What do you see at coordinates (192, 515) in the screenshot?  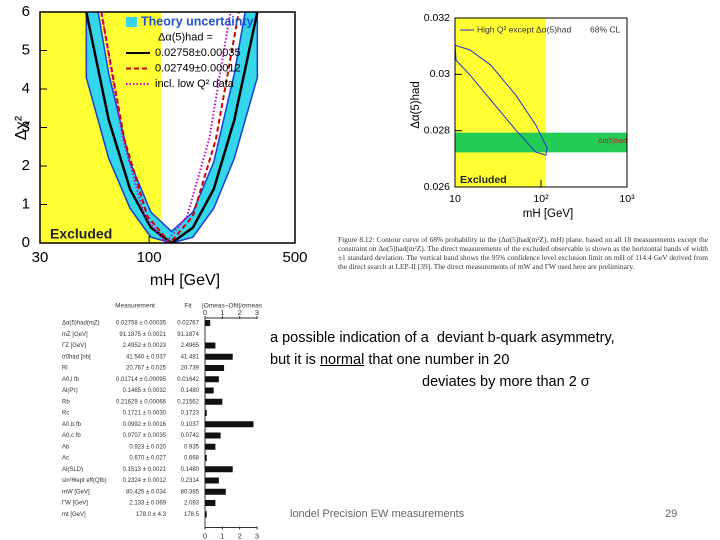 I see `fit-value: 178.5` at bounding box center [192, 515].